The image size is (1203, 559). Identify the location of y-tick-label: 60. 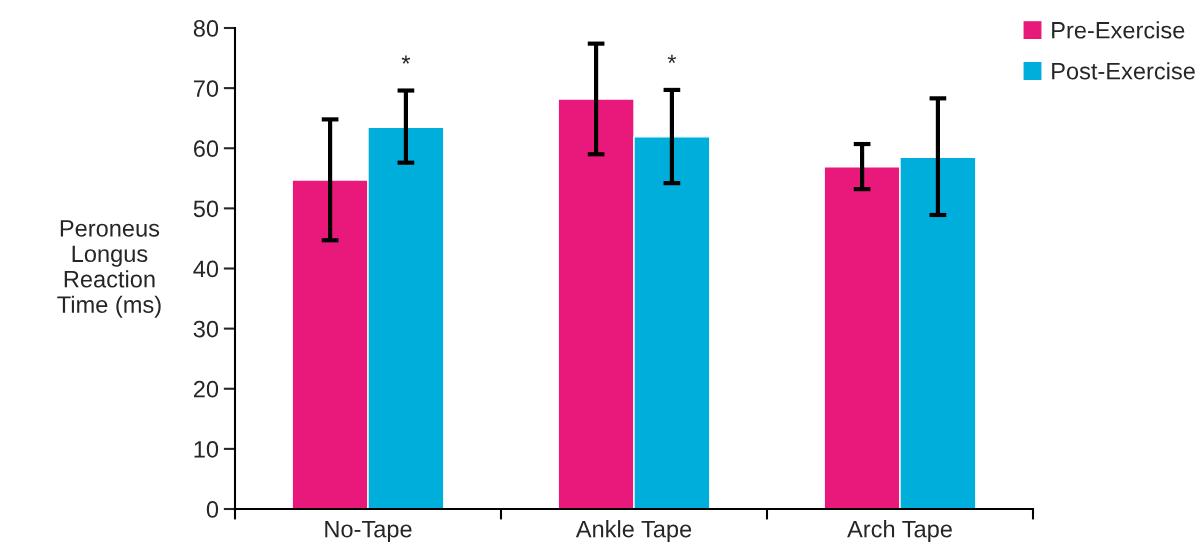
(206, 149).